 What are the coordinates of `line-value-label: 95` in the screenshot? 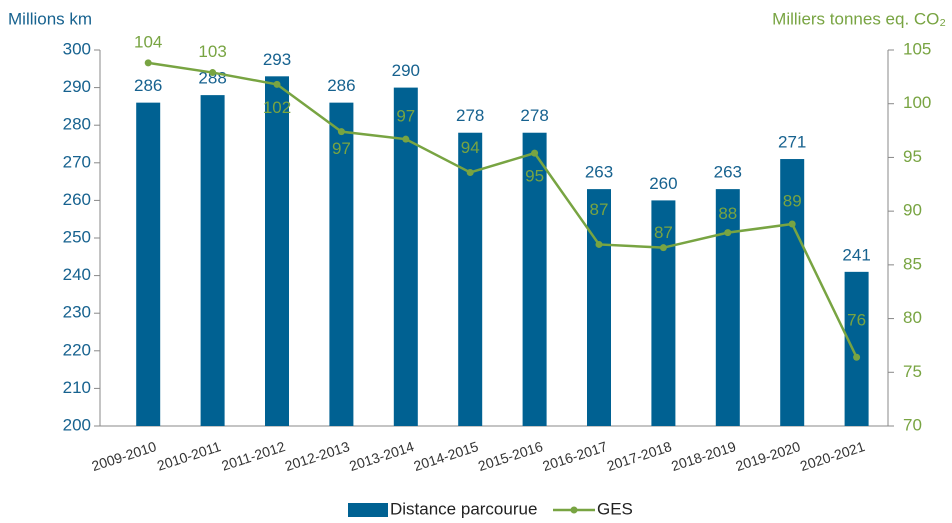 It's located at (534, 176).